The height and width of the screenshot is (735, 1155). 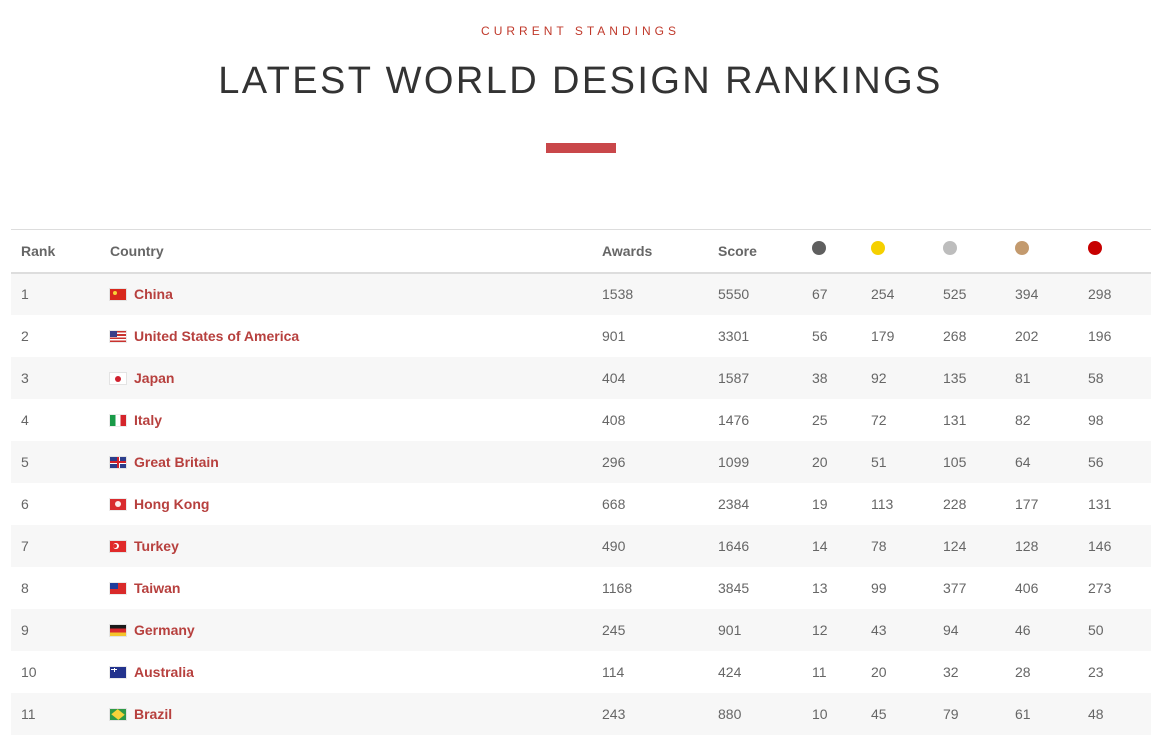 What do you see at coordinates (25, 545) in the screenshot?
I see `rank-cell: 7` at bounding box center [25, 545].